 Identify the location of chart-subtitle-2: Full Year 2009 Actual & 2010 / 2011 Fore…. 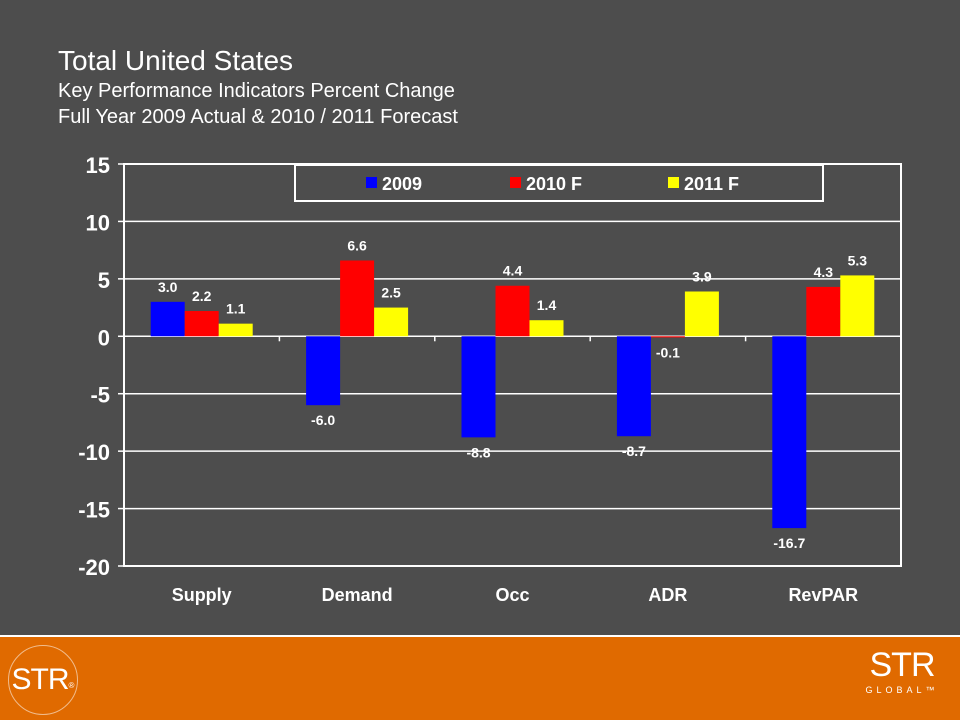
(258, 117).